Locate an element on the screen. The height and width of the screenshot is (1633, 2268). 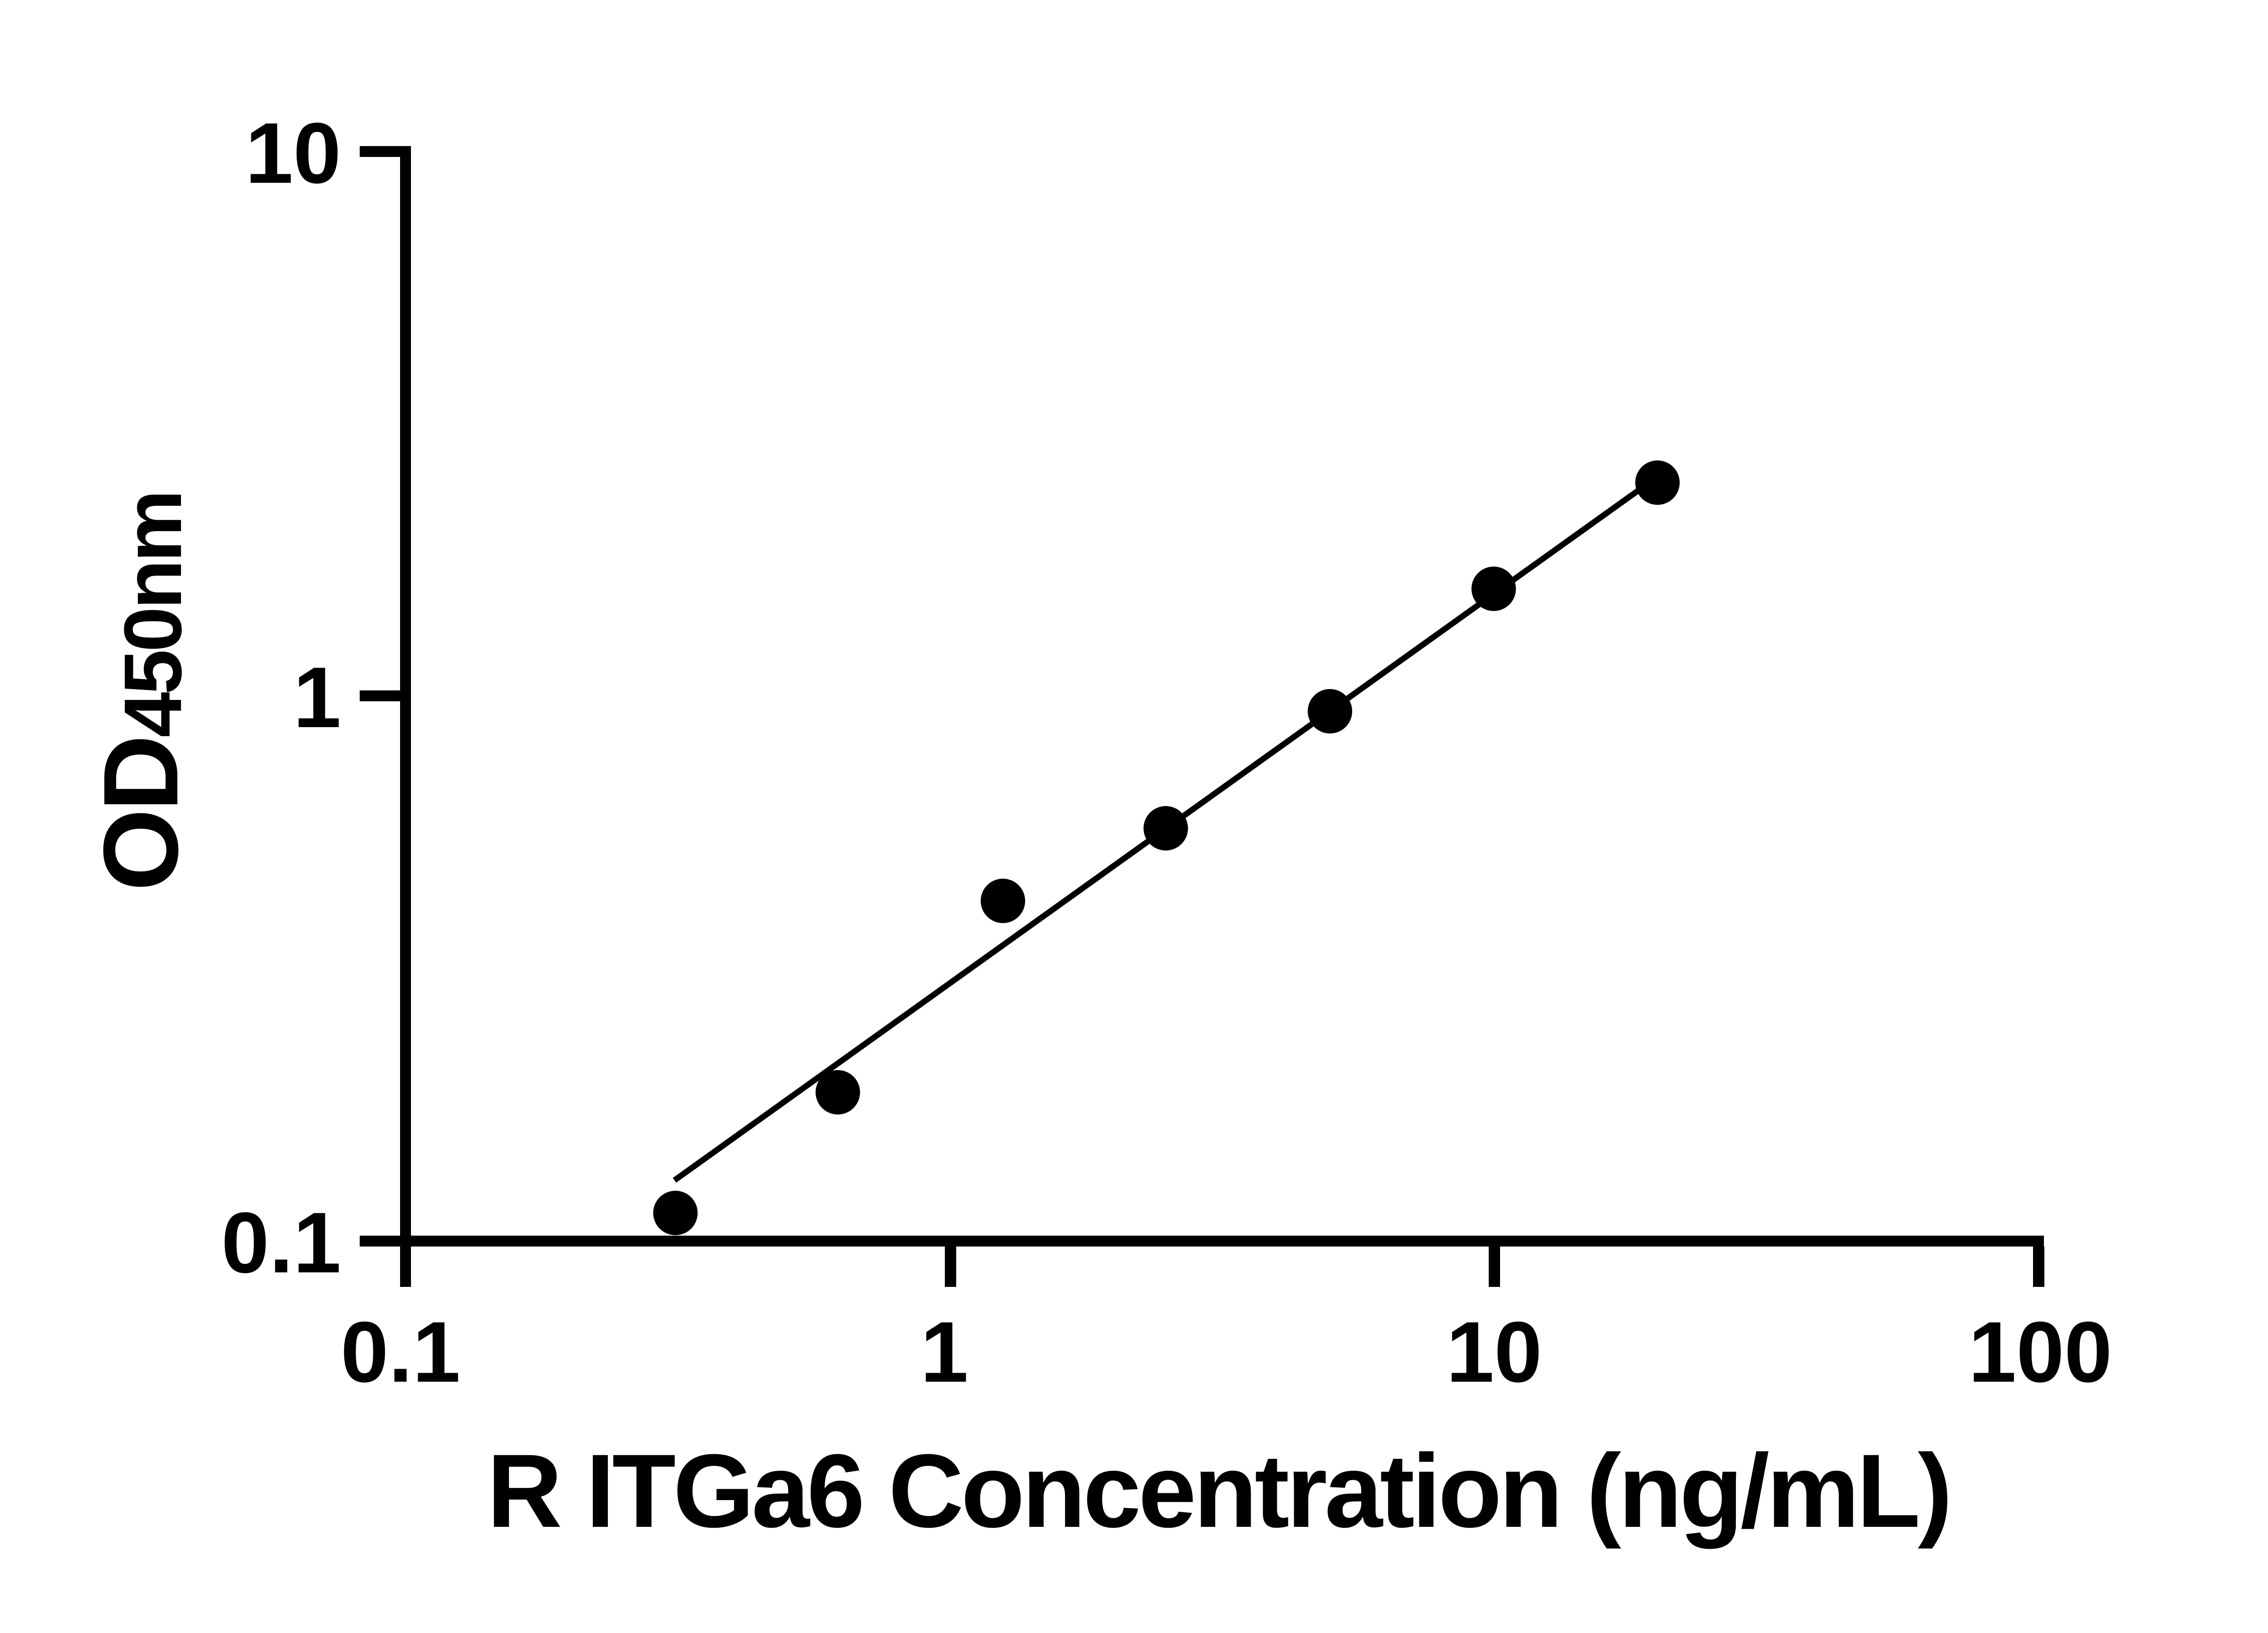
svg-text: R ITGa6 Concentration (ng/mL) is located at coordinates (1218, 1491).